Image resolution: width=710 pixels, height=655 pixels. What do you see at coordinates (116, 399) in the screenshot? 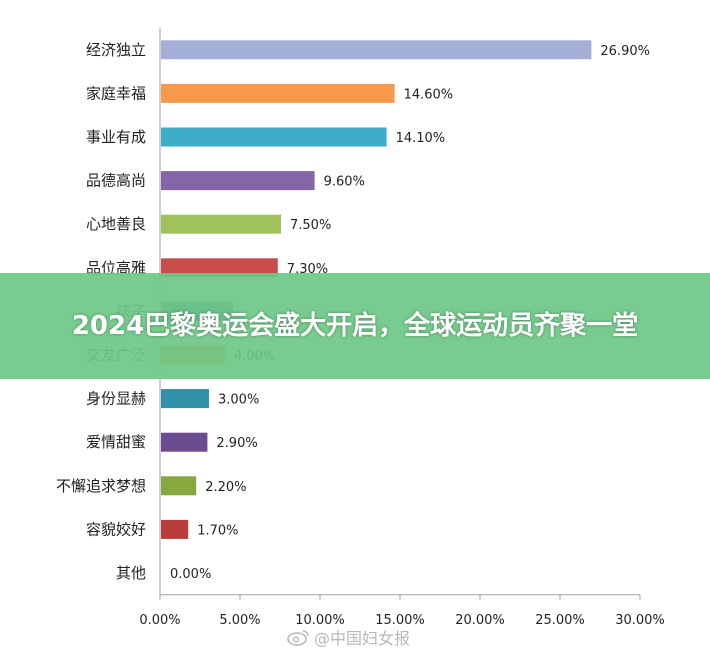
I see `category-label-8: 身份显赫` at bounding box center [116, 399].